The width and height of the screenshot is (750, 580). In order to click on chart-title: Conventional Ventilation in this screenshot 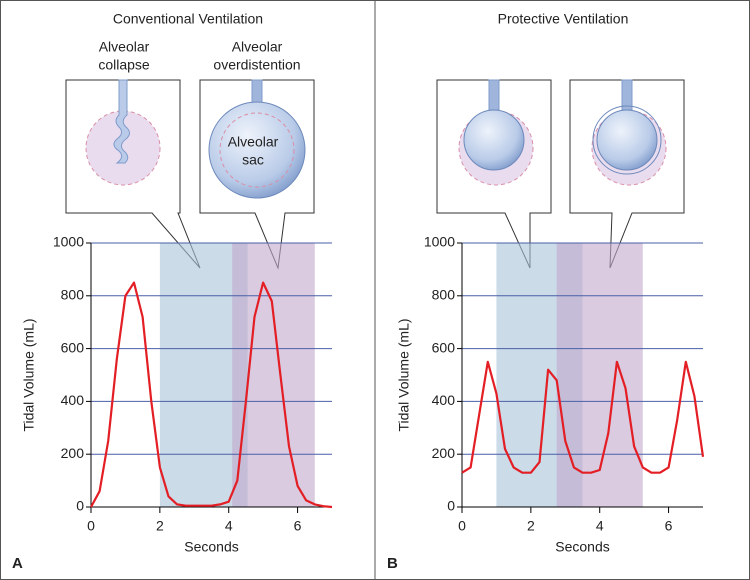, I will do `click(188, 19)`.